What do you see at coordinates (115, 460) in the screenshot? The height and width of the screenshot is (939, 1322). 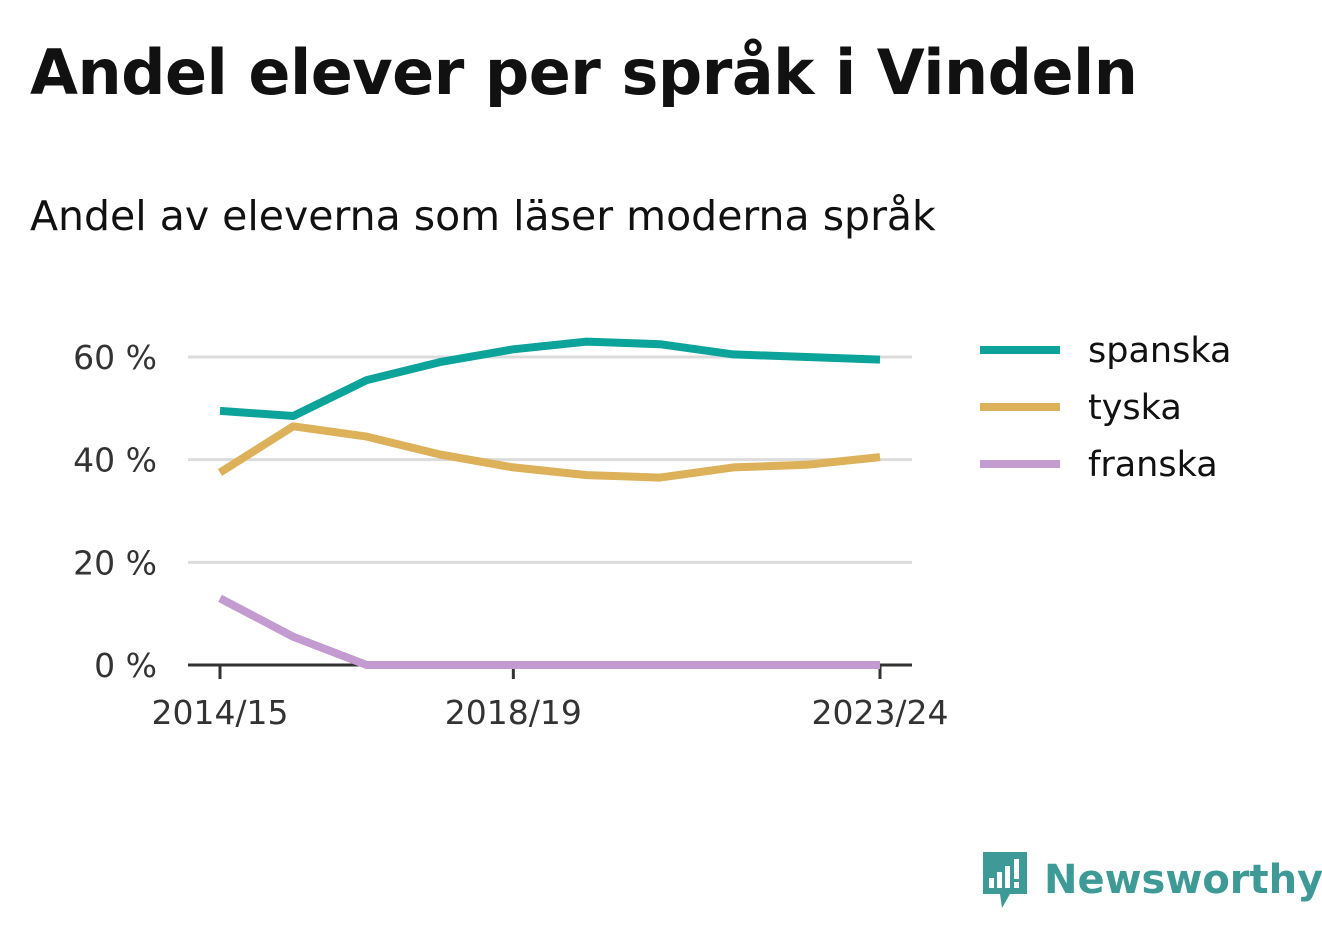 I see `y-tick-label: 40 %` at bounding box center [115, 460].